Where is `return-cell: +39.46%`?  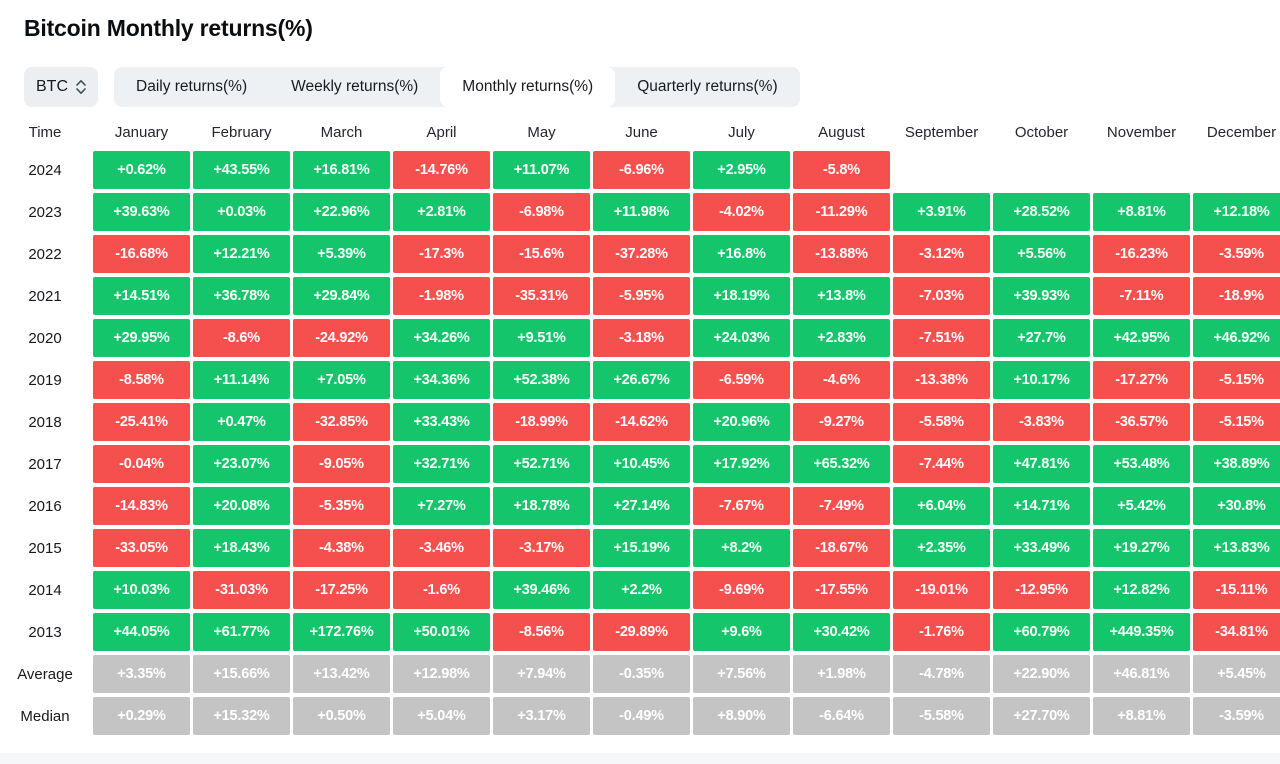
return-cell: +39.46% is located at coordinates (541, 590).